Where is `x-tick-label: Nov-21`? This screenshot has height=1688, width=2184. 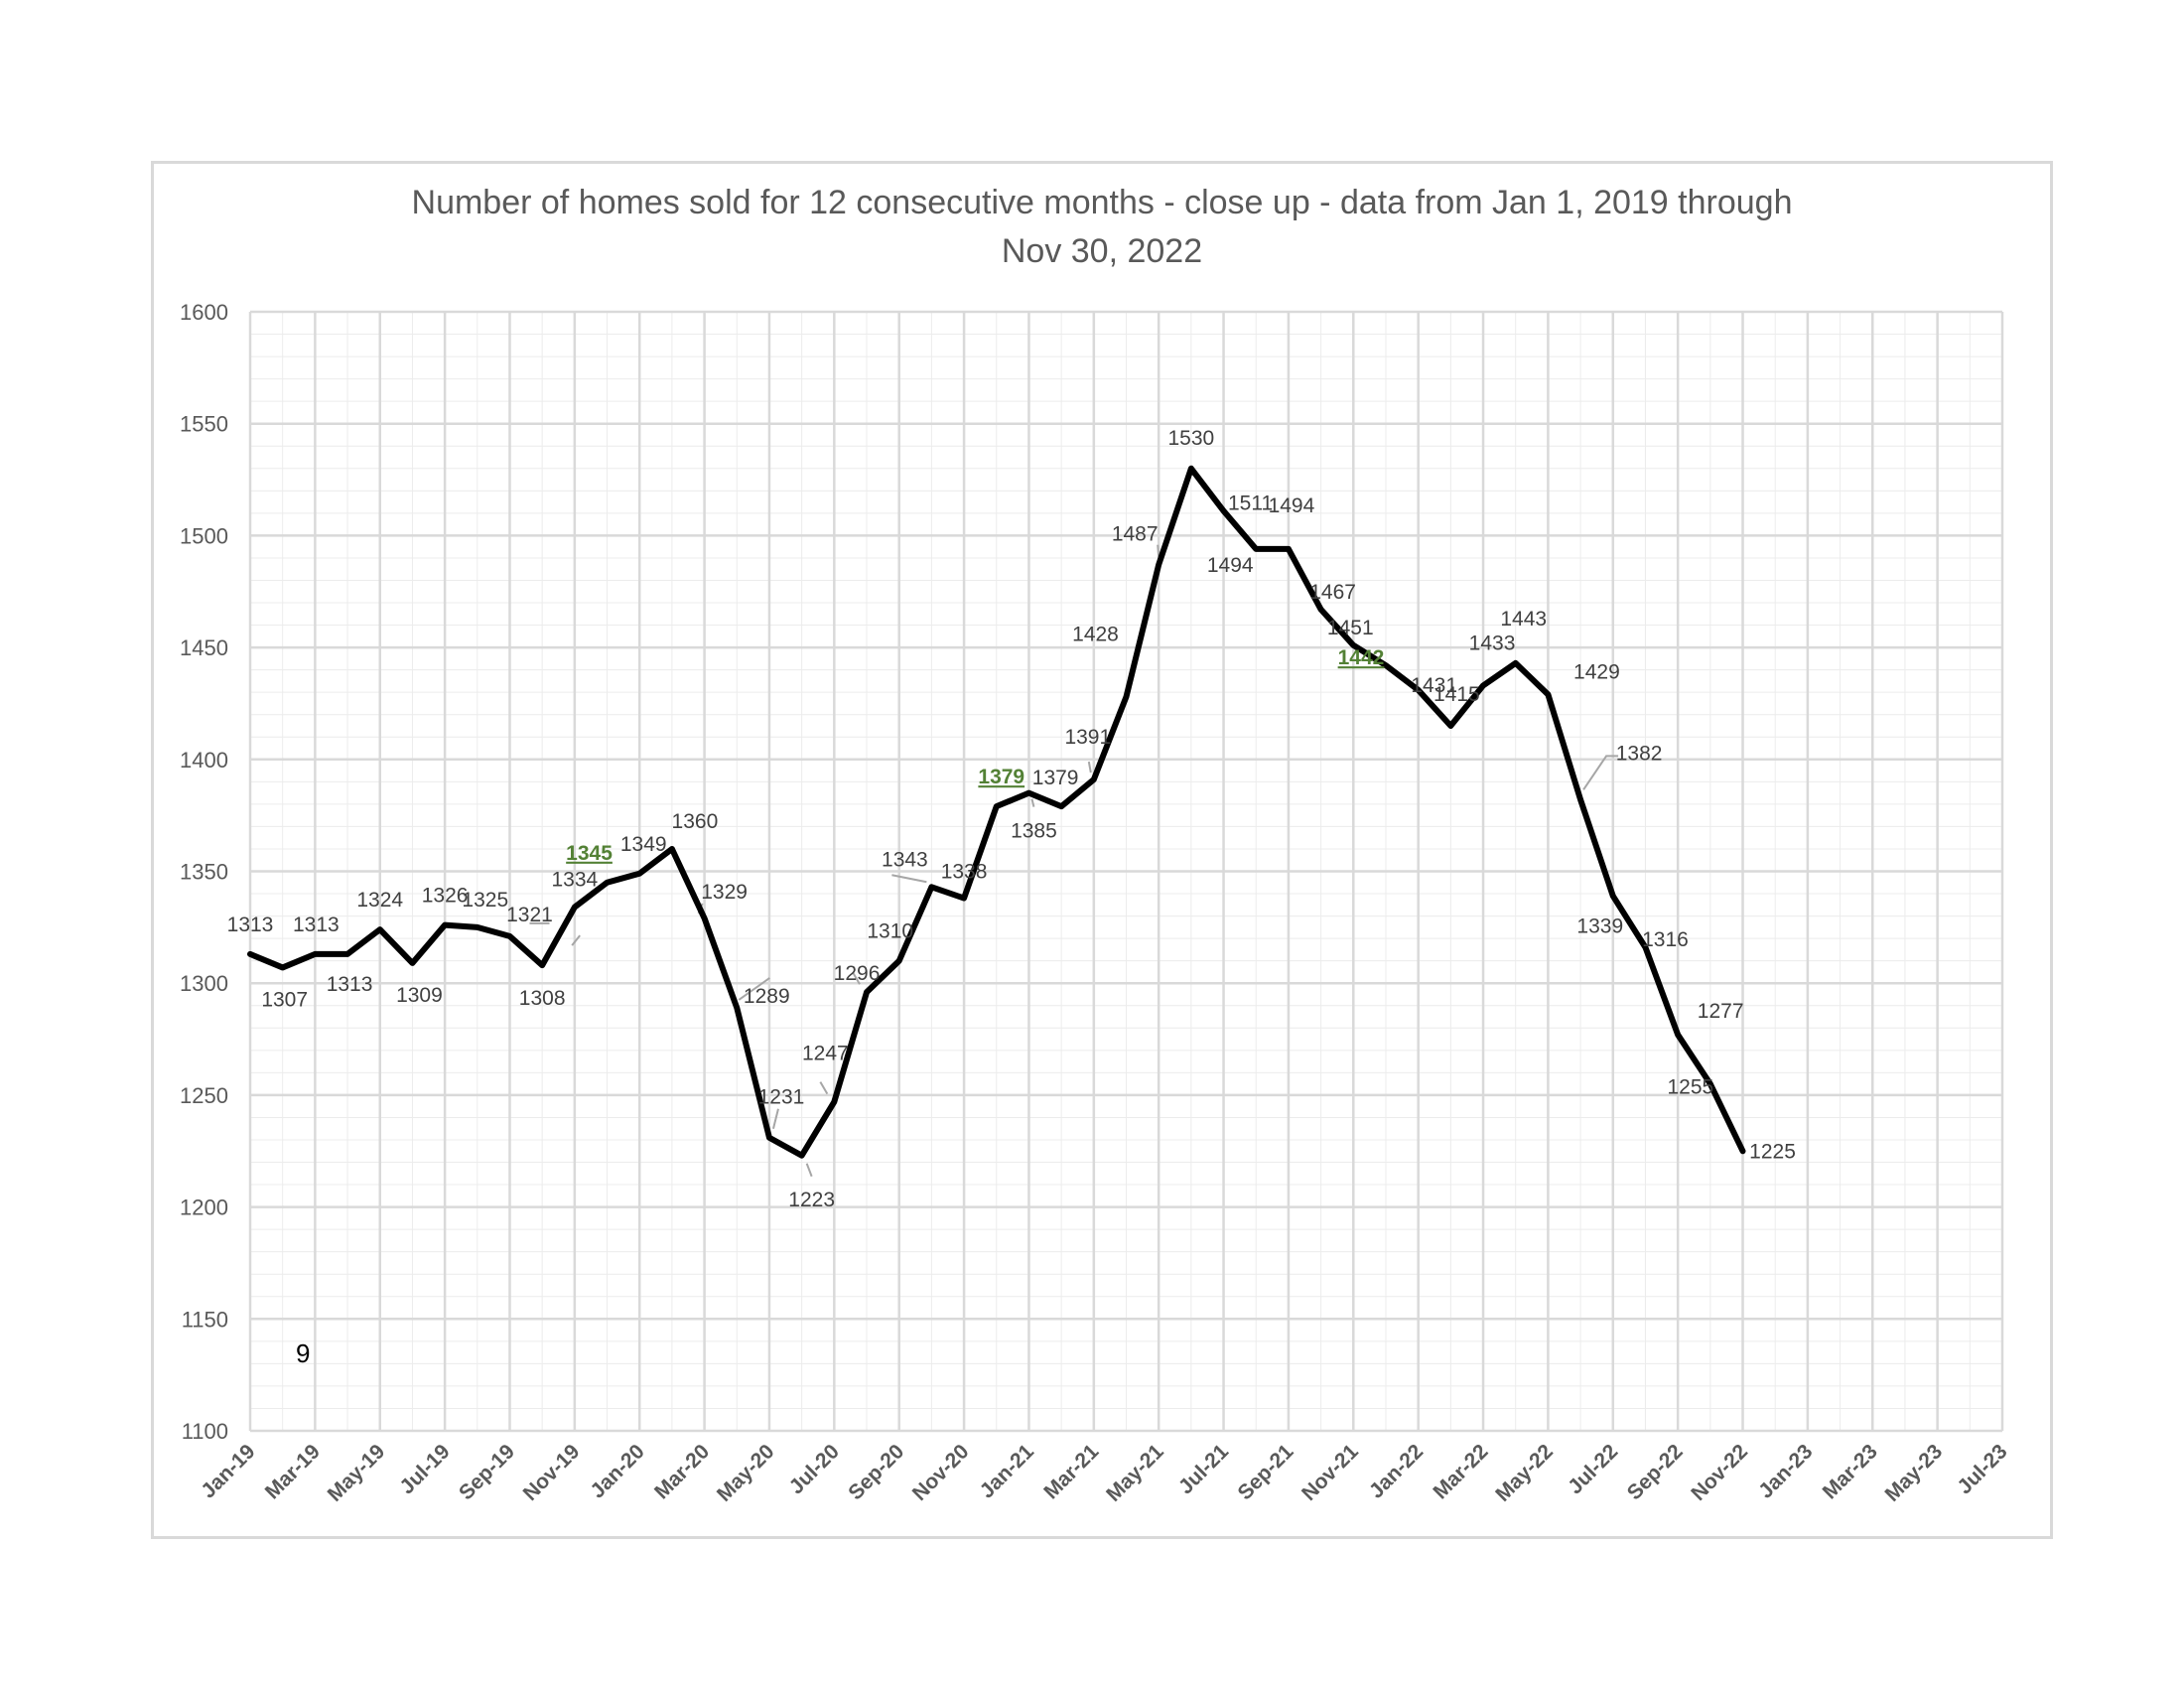 x-tick-label: Nov-21 is located at coordinates (1330, 1472).